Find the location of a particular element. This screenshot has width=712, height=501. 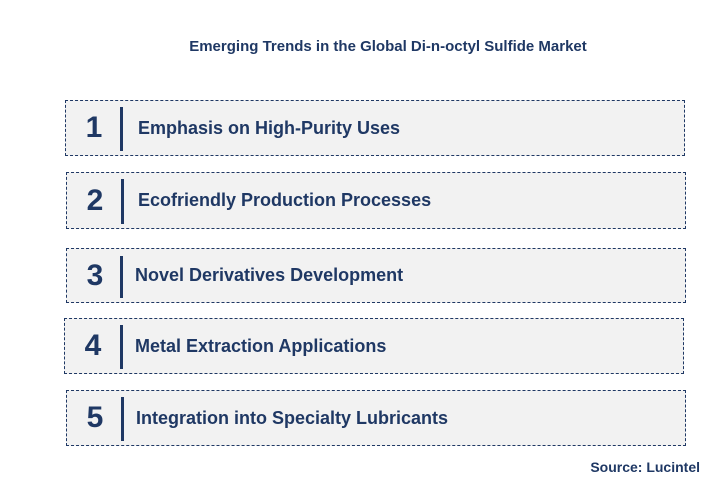

trend-number-1: 1 is located at coordinates (94, 127).